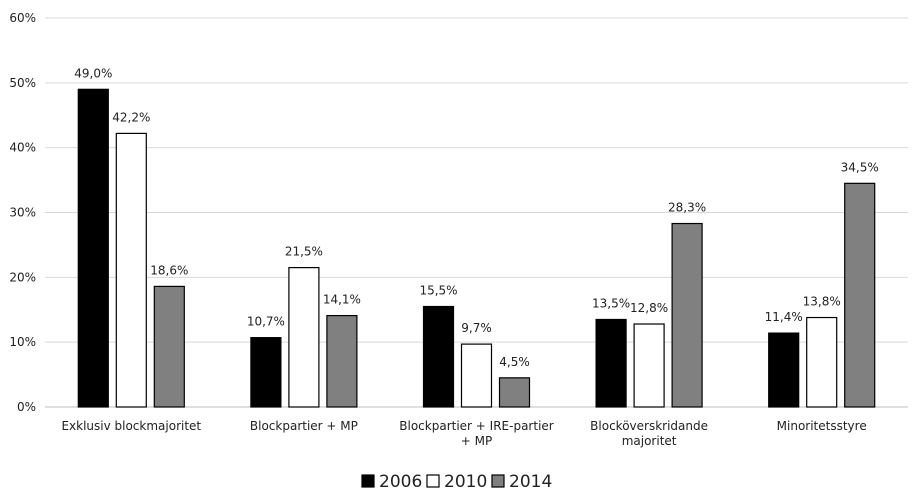 This screenshot has height=494, width=919. I want to click on data-label: 9,7%, so click(476, 328).